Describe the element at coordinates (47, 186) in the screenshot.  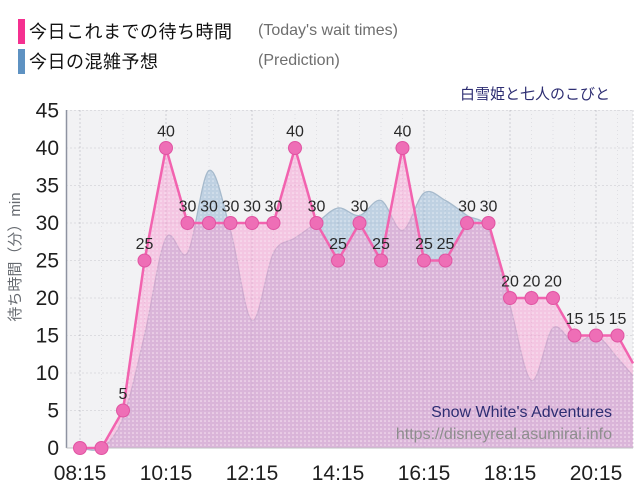
I see `y-tick-label: 35` at that location.